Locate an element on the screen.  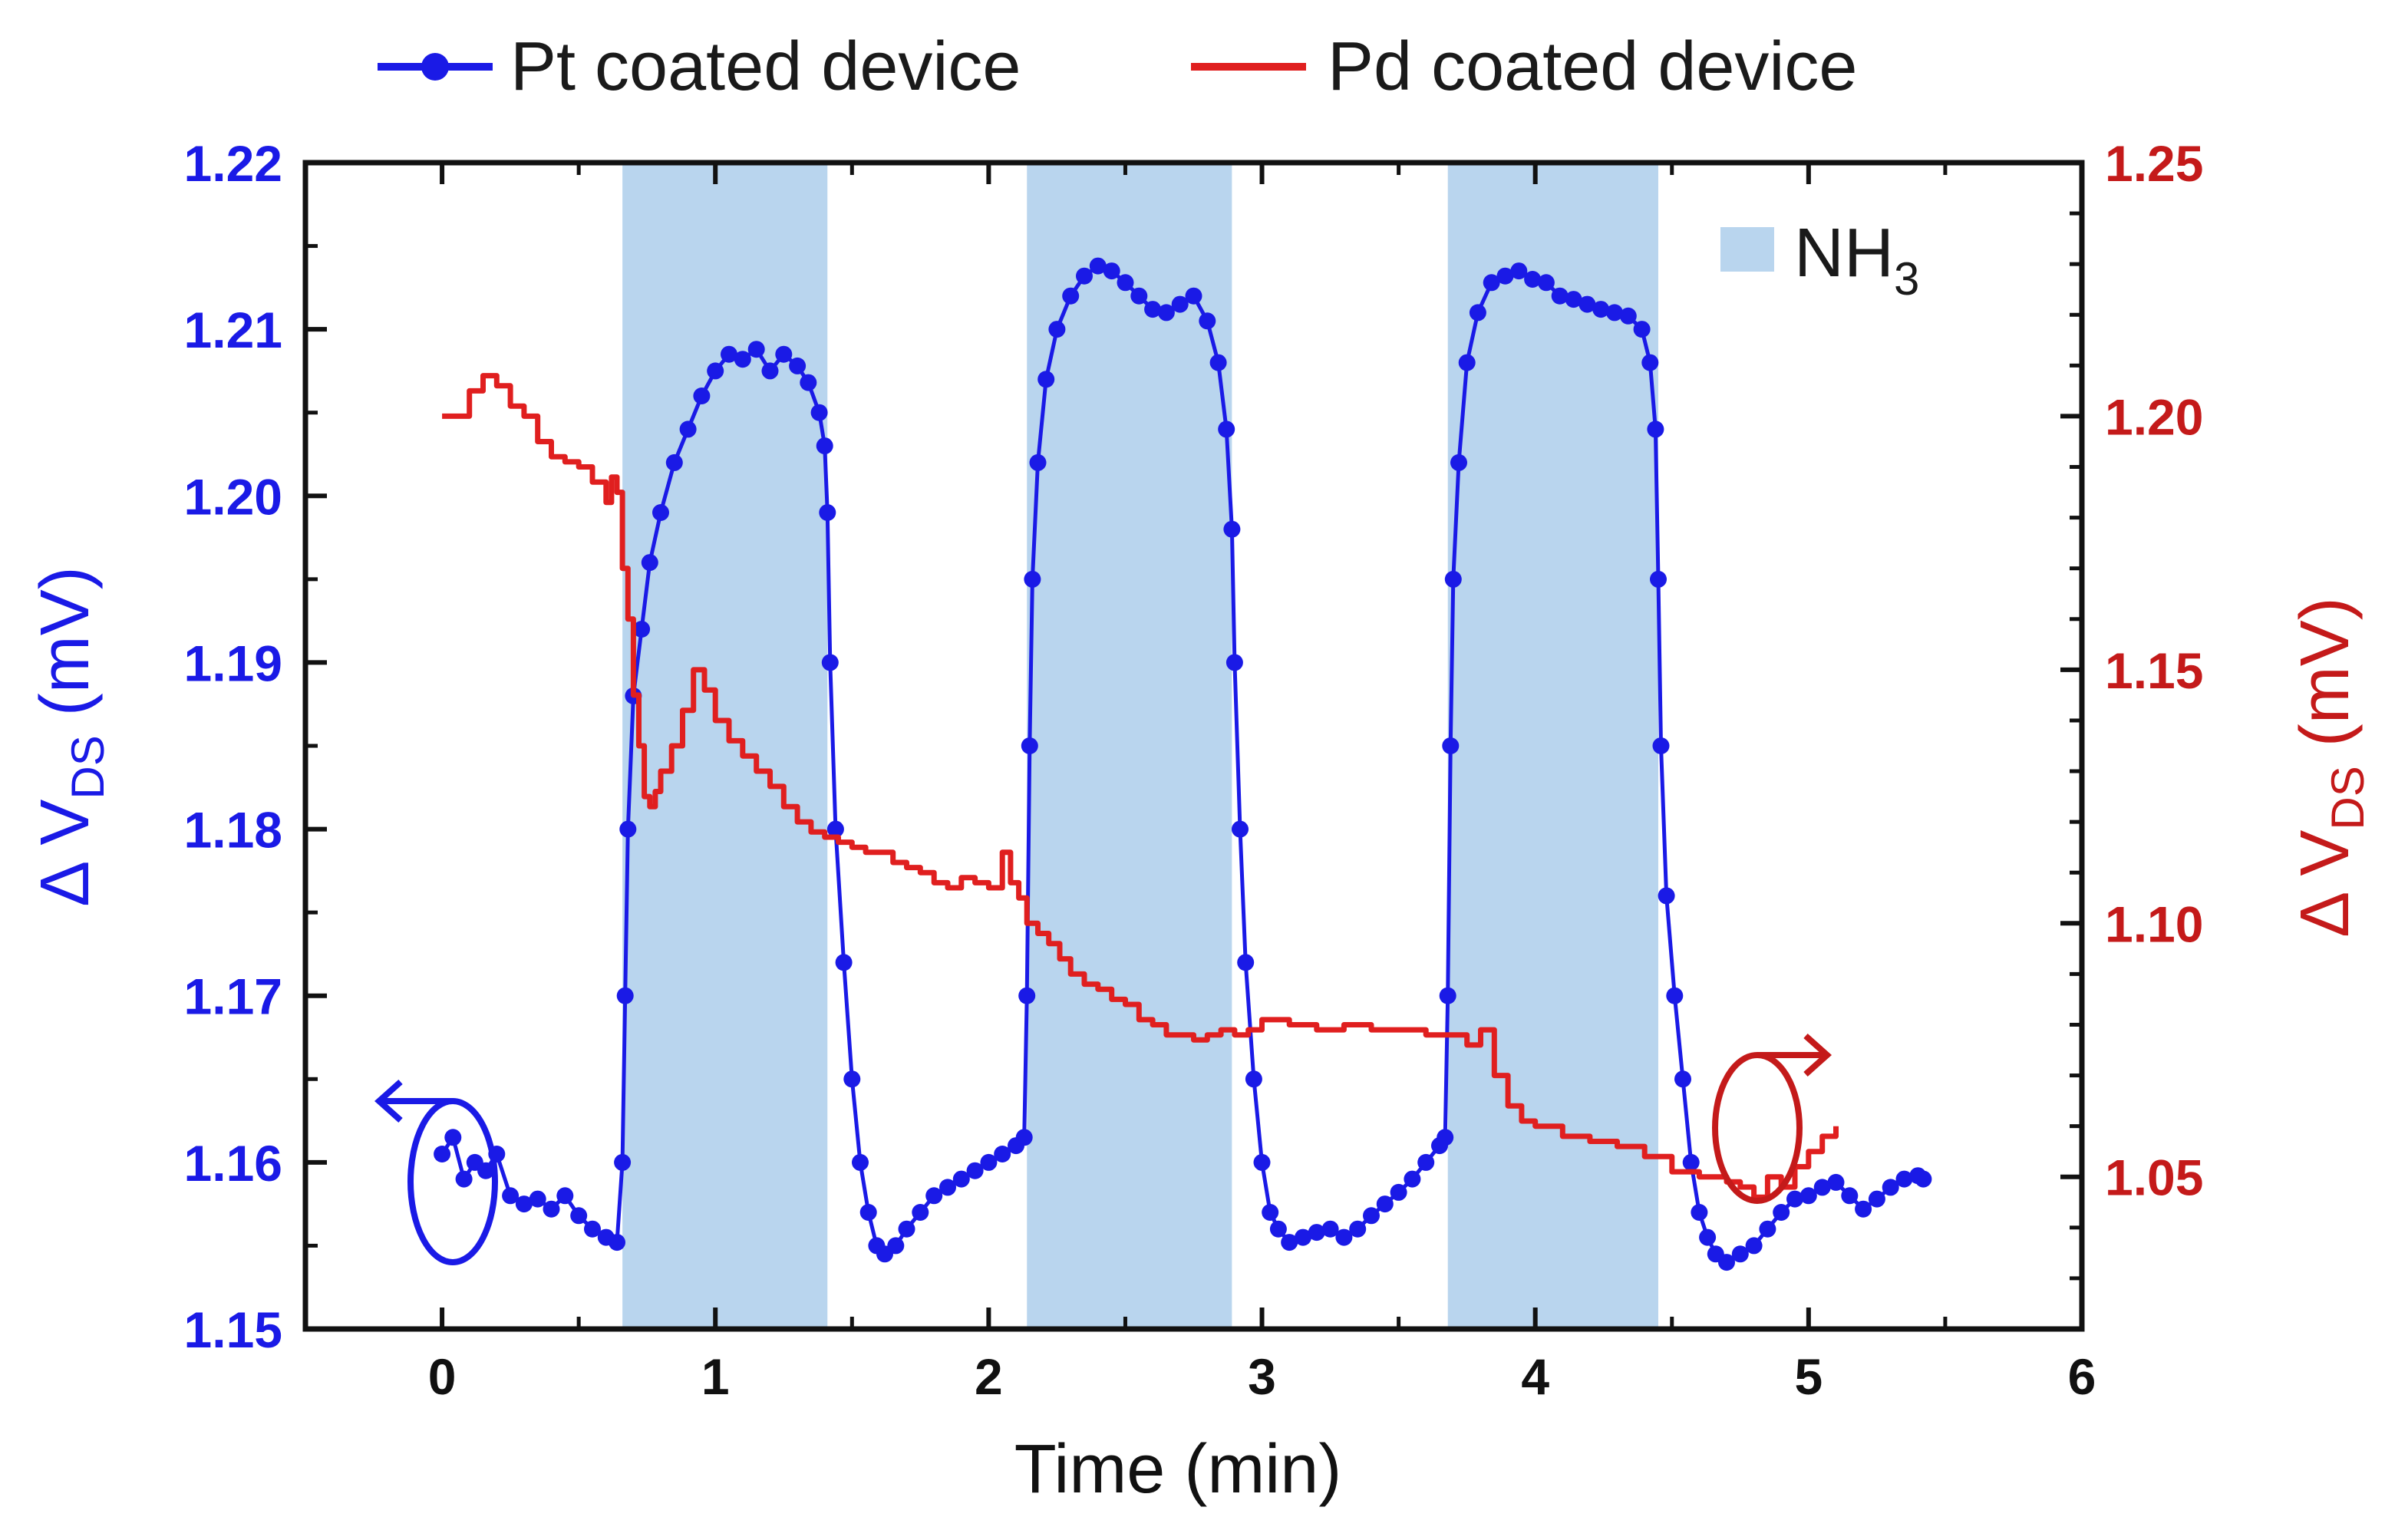
y-right-tick-label: 1.05 is located at coordinates (2154, 1178).